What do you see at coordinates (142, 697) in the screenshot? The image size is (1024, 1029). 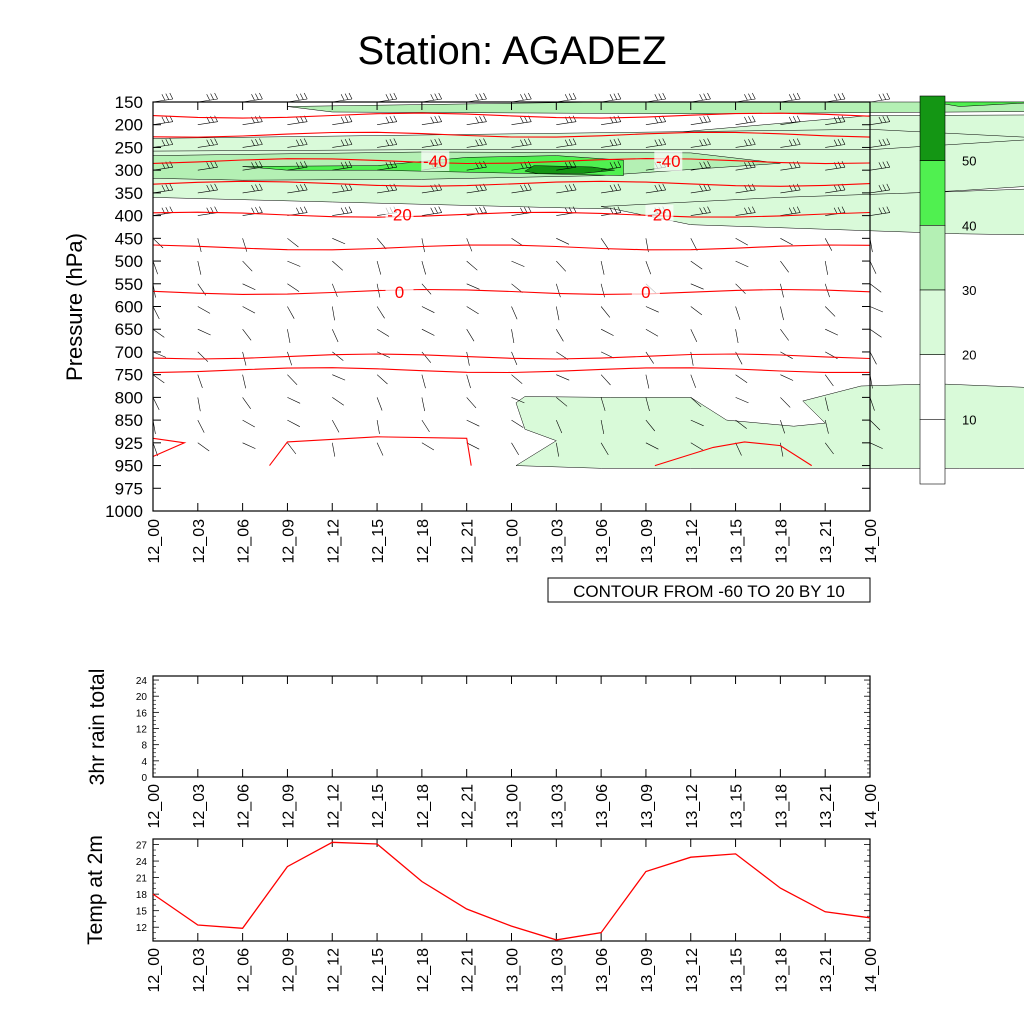 I see `rain-tick-label: 20` at bounding box center [142, 697].